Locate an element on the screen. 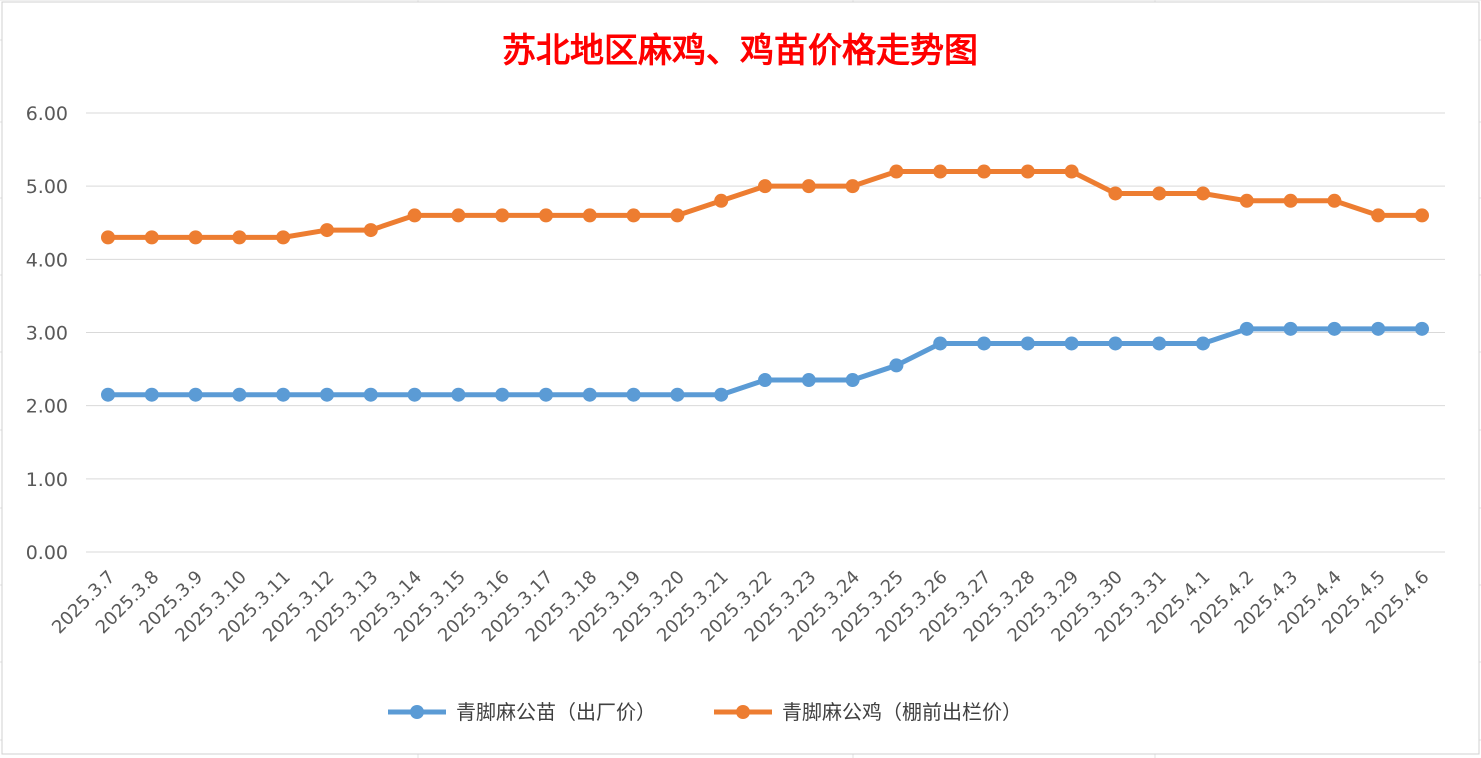 The image size is (1481, 758). y-tick-label: 2.00 is located at coordinates (47, 407).